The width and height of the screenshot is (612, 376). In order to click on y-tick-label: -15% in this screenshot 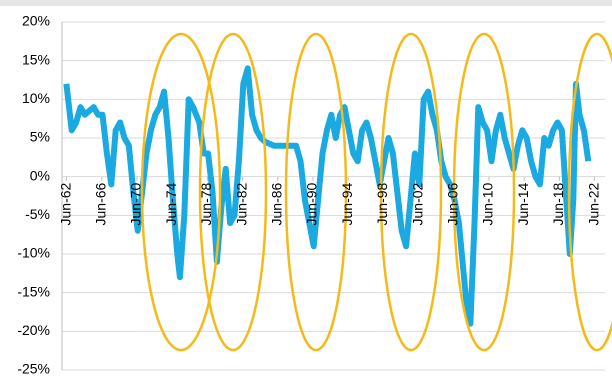, I will do `click(33, 291)`.